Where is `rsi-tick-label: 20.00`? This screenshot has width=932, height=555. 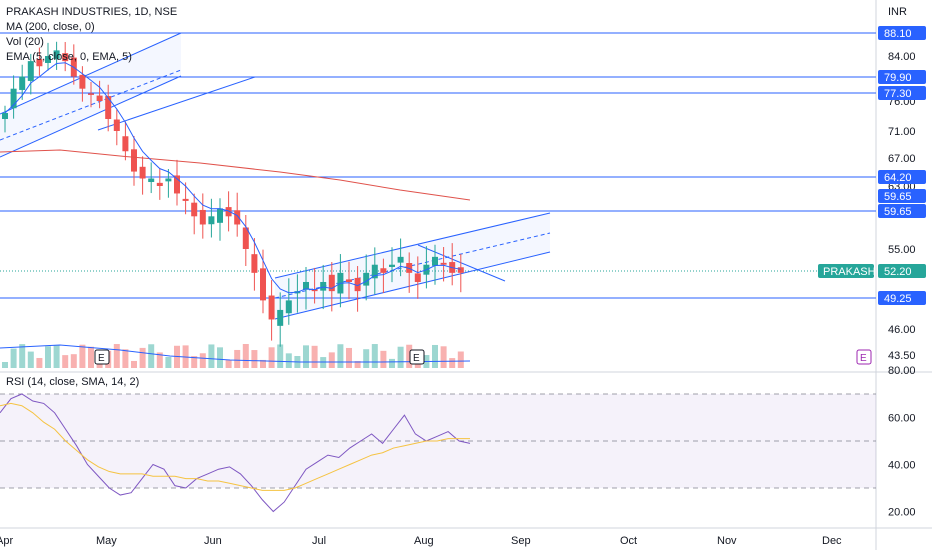 rsi-tick-label: 20.00 is located at coordinates (902, 513).